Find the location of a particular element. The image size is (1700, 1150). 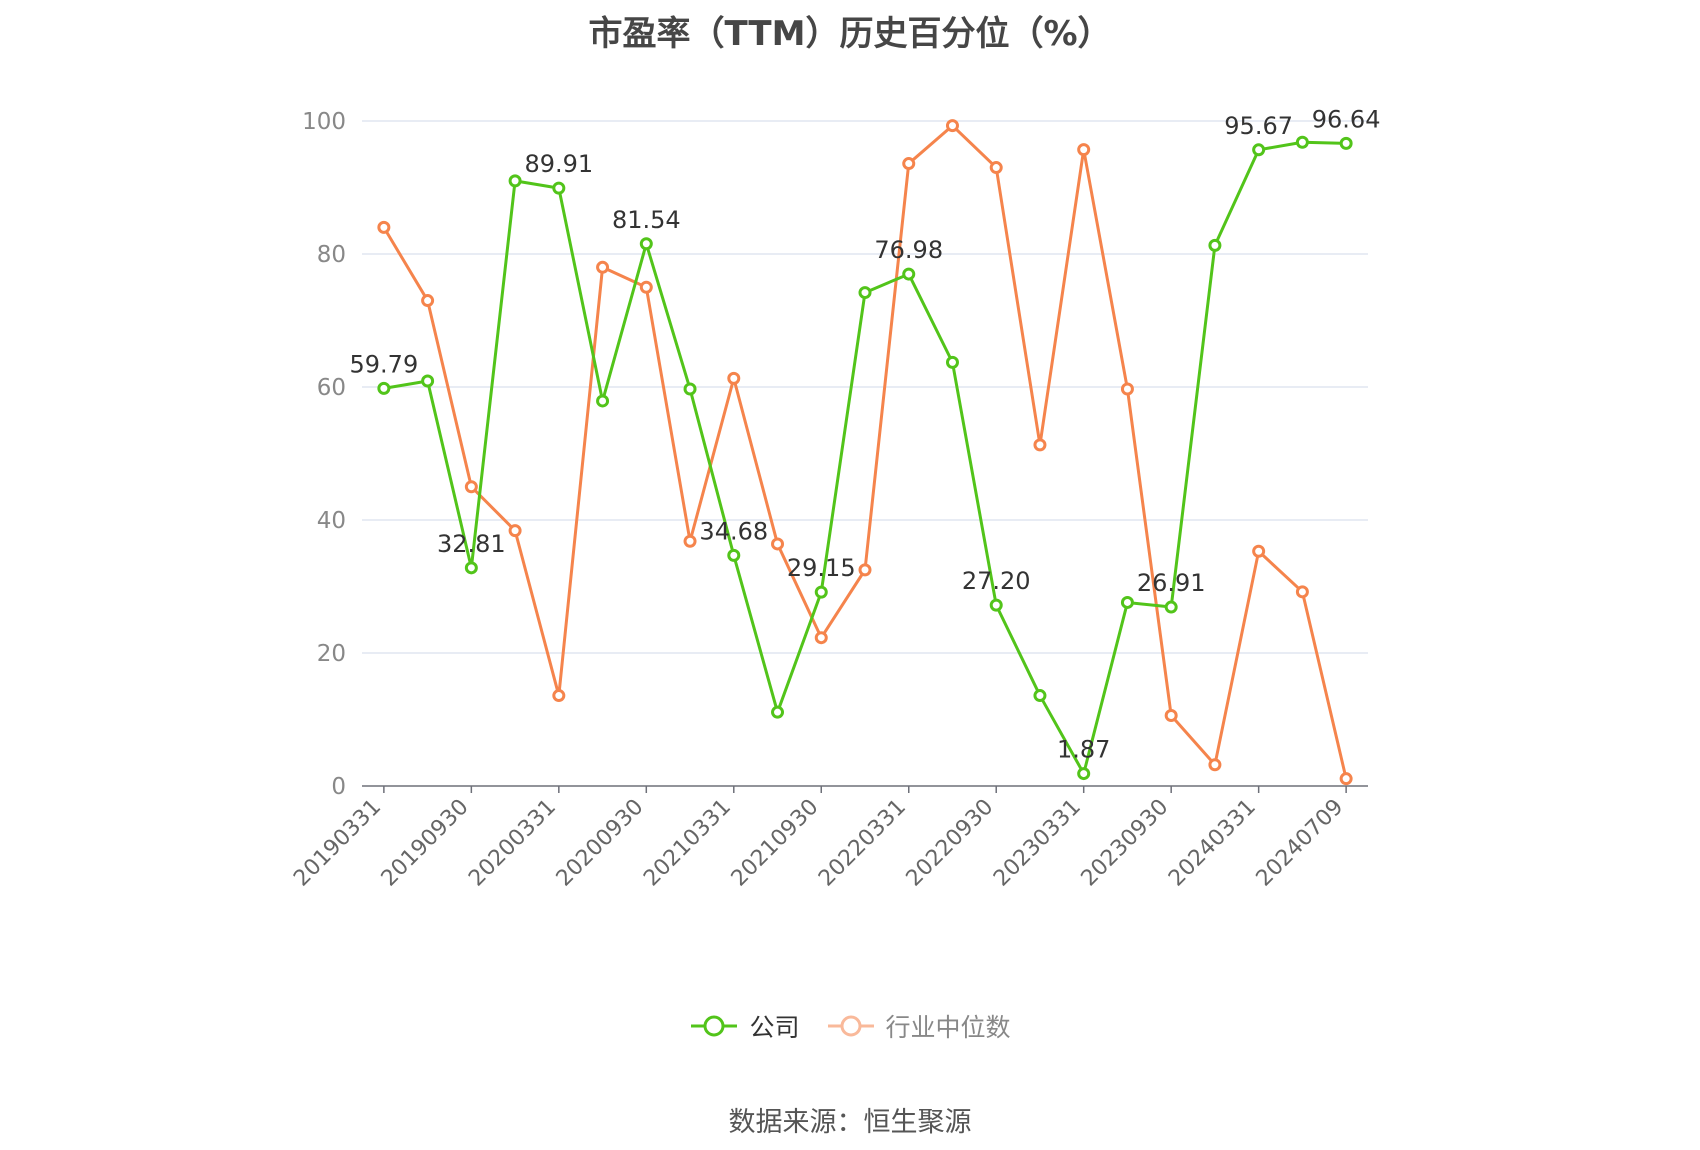

legend-item-industry: 行业中位数 is located at coordinates (918, 1026).